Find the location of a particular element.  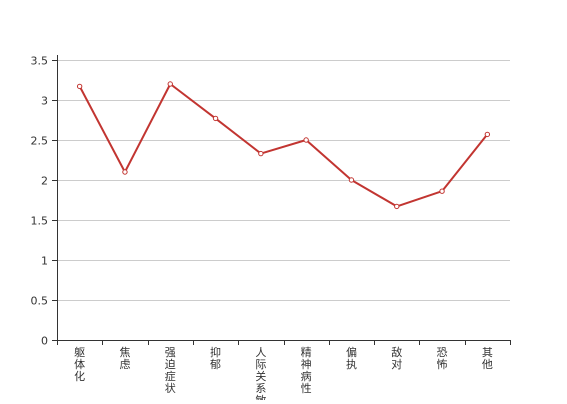

x-tick-label: 人际关系敏感 is located at coordinates (260, 373).